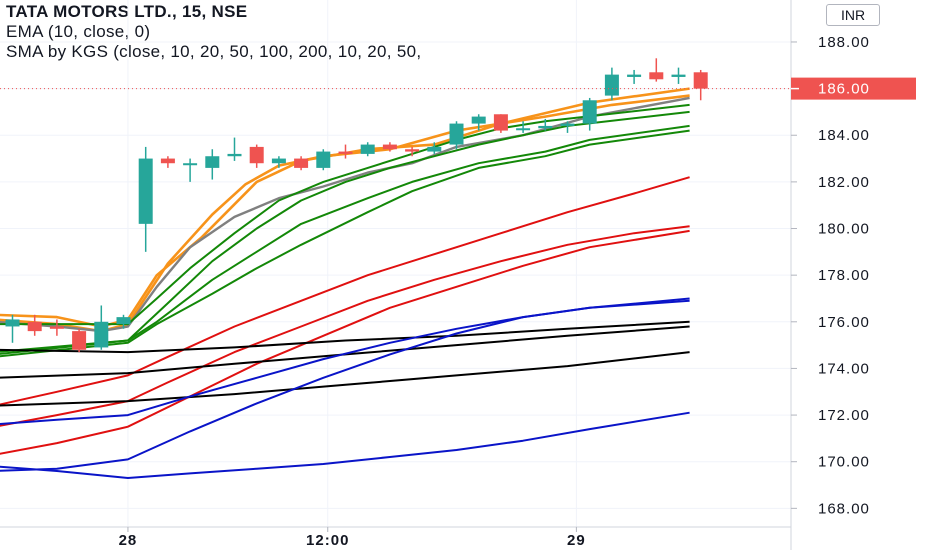 Image resolution: width=932 pixels, height=550 pixels. Describe the element at coordinates (844, 368) in the screenshot. I see `price-tick-label: 174.00` at that location.